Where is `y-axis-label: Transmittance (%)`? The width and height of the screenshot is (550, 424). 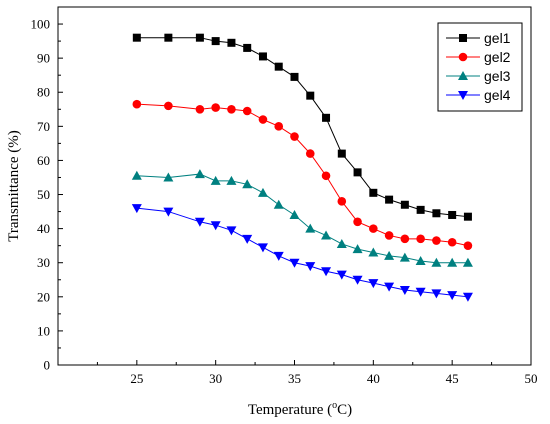
y-axis-label: Transmittance (%) is located at coordinates (14, 186).